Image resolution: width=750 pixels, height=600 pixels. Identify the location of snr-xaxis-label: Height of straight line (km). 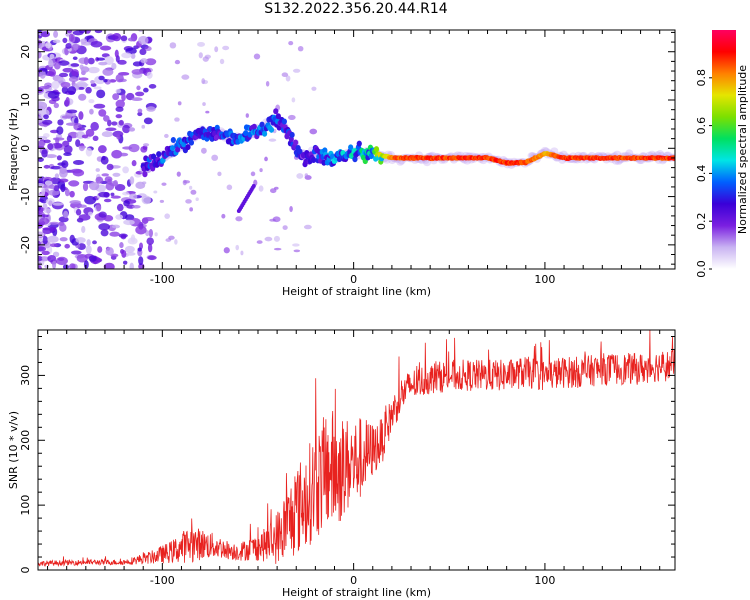
(356, 592).